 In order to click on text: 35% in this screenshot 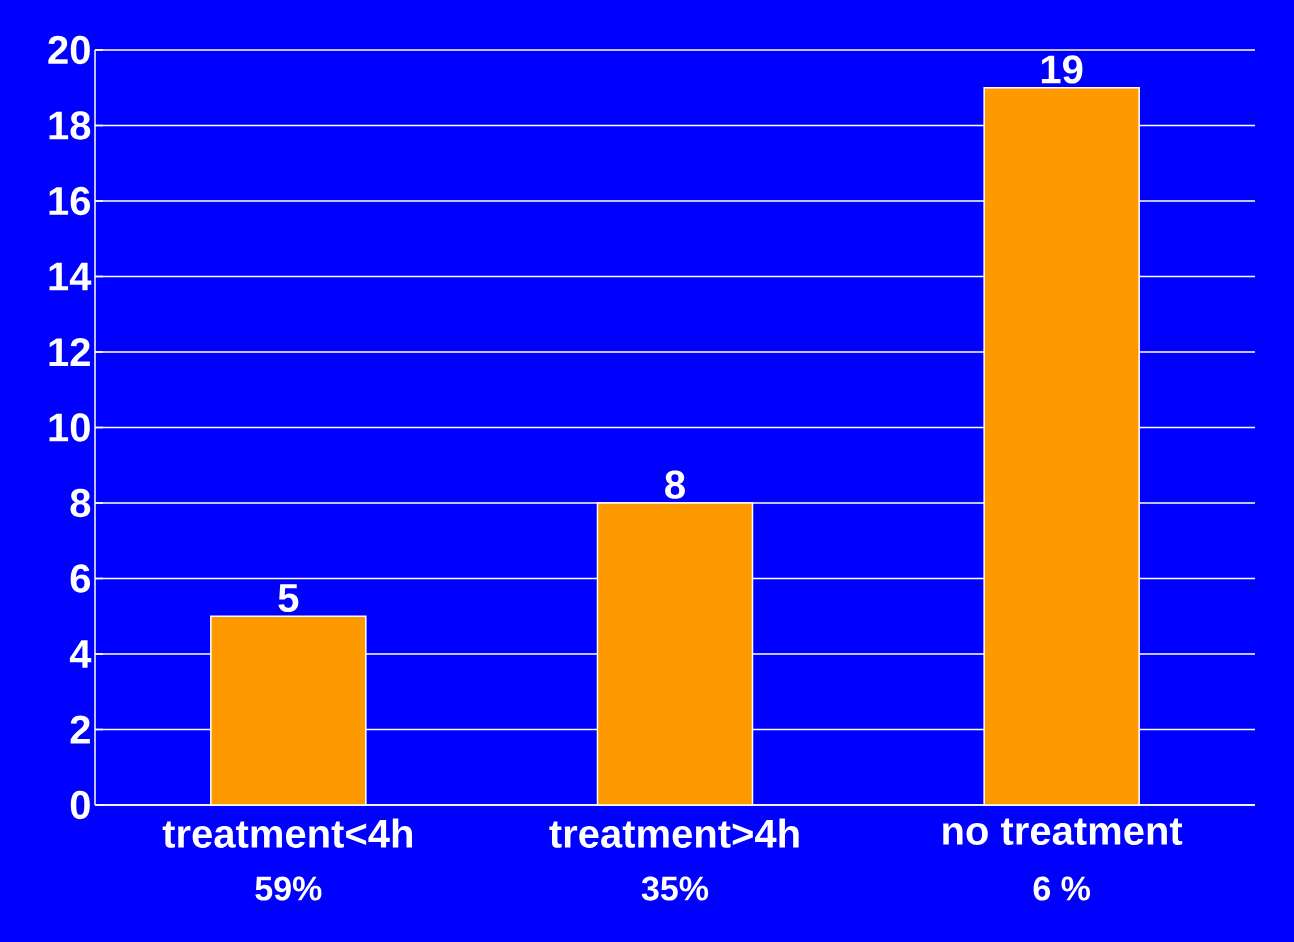, I will do `click(675, 888)`.